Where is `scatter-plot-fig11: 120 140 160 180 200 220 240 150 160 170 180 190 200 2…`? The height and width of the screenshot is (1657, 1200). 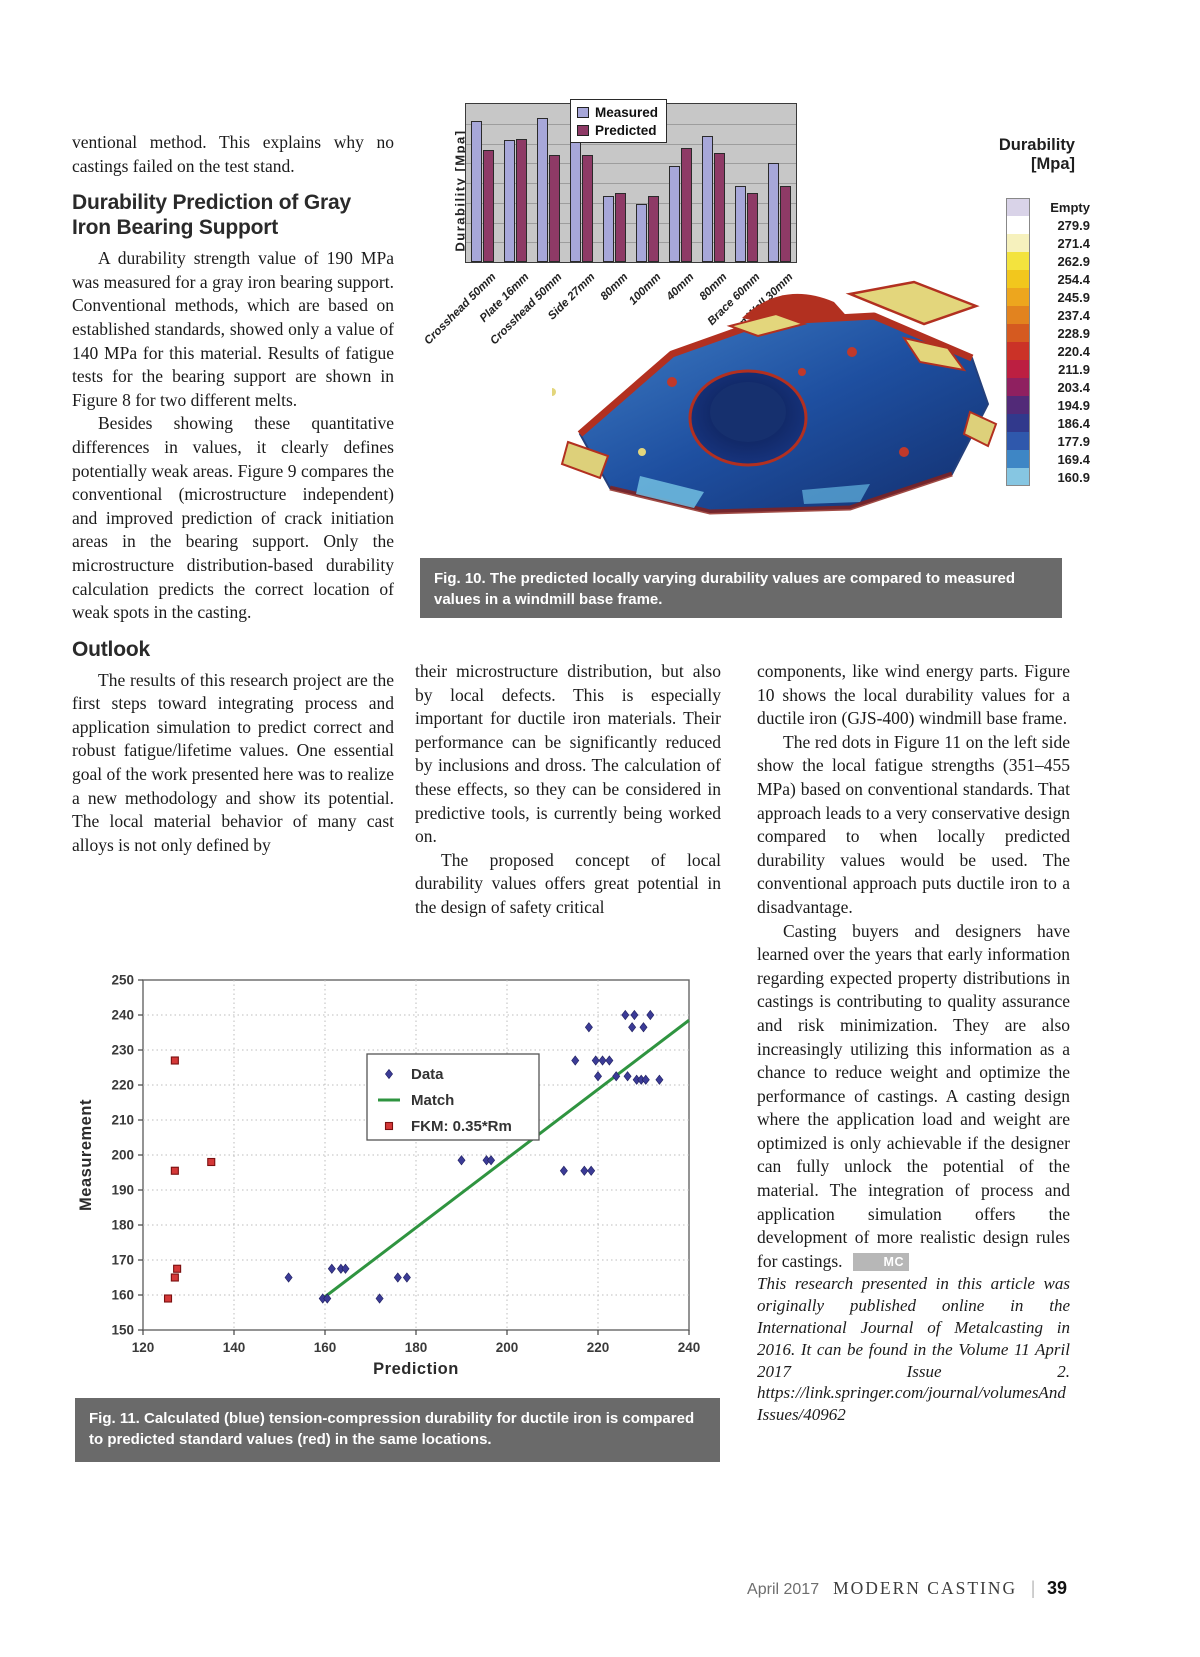 scatter-plot-fig11: 120 140 160 180 200 220 240 150 160 170 180 190 200 2… is located at coordinates (400, 1172).